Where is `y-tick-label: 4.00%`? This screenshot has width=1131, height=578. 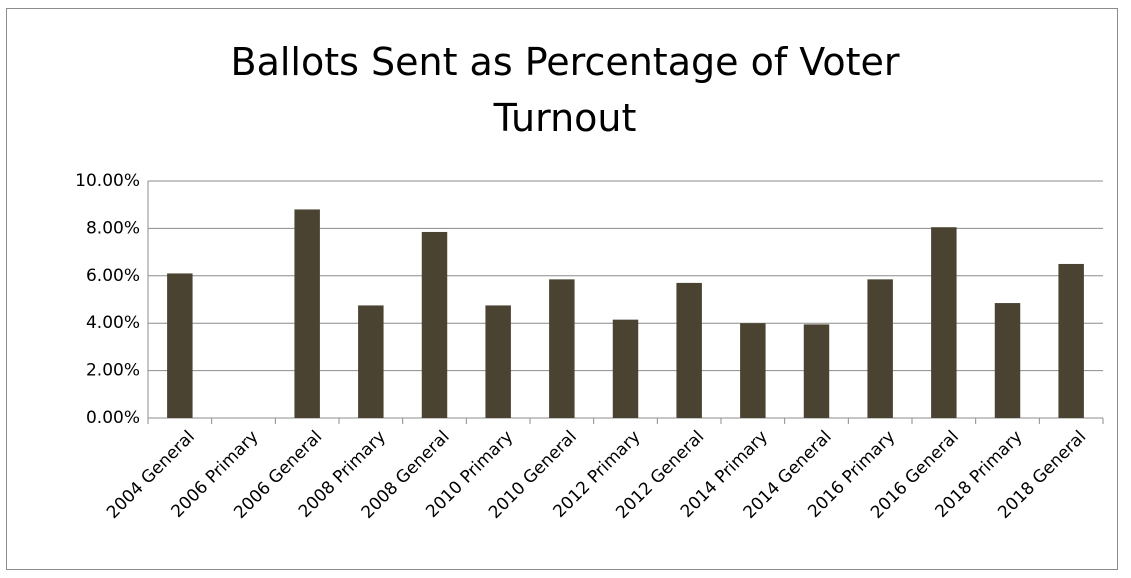 y-tick-label: 4.00% is located at coordinates (113, 323).